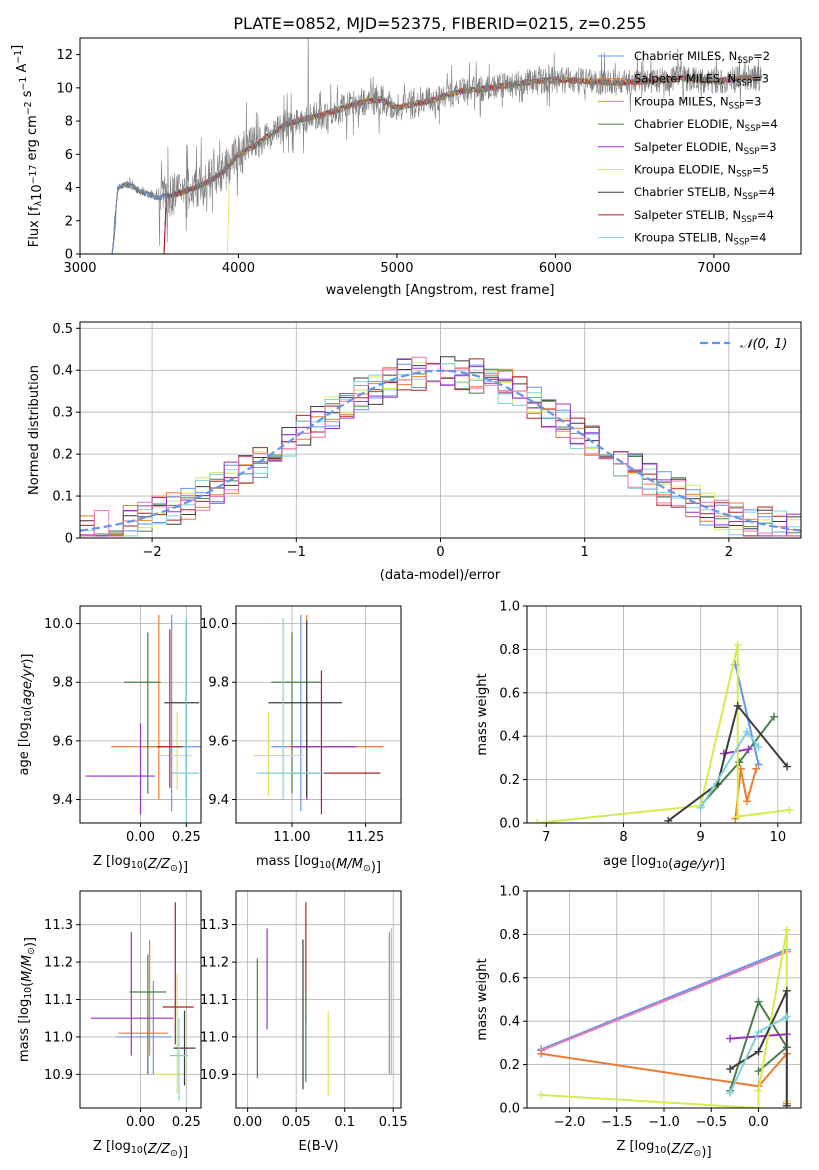 The image size is (819, 1170). What do you see at coordinates (318, 1146) in the screenshot?
I see `x-axis-label: E(B-V)` at bounding box center [318, 1146].